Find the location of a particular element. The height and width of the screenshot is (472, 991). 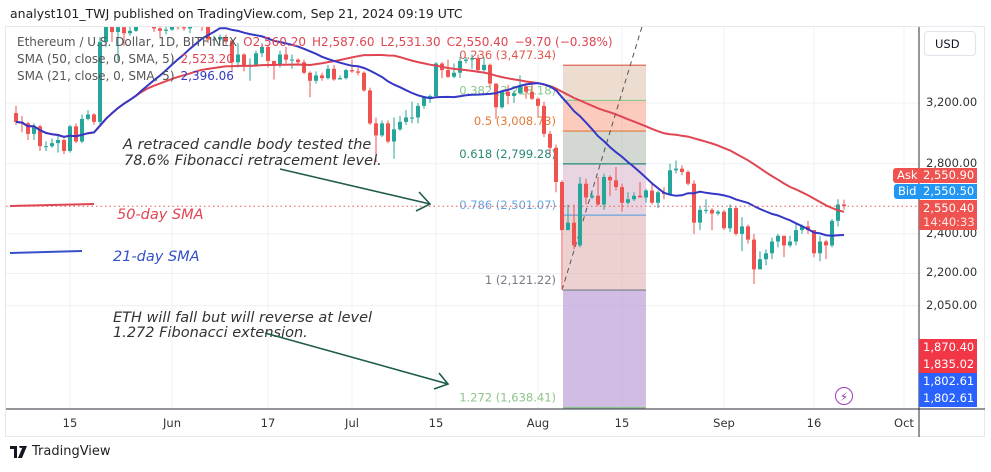

time-tick-label: Aug is located at coordinates (538, 423).